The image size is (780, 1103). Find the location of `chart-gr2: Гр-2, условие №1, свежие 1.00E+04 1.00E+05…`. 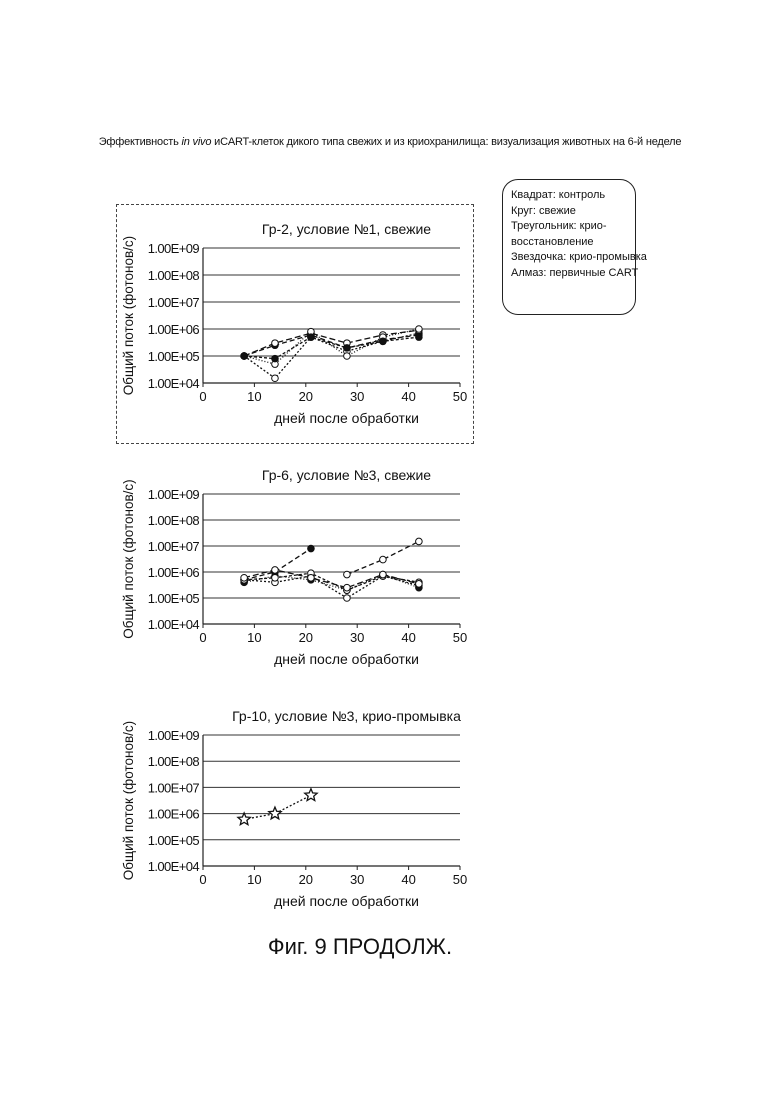

chart-gr2: Гр-2, условие №1, свежие 1.00E+04 1.00E+05… is located at coordinates (250, 320).